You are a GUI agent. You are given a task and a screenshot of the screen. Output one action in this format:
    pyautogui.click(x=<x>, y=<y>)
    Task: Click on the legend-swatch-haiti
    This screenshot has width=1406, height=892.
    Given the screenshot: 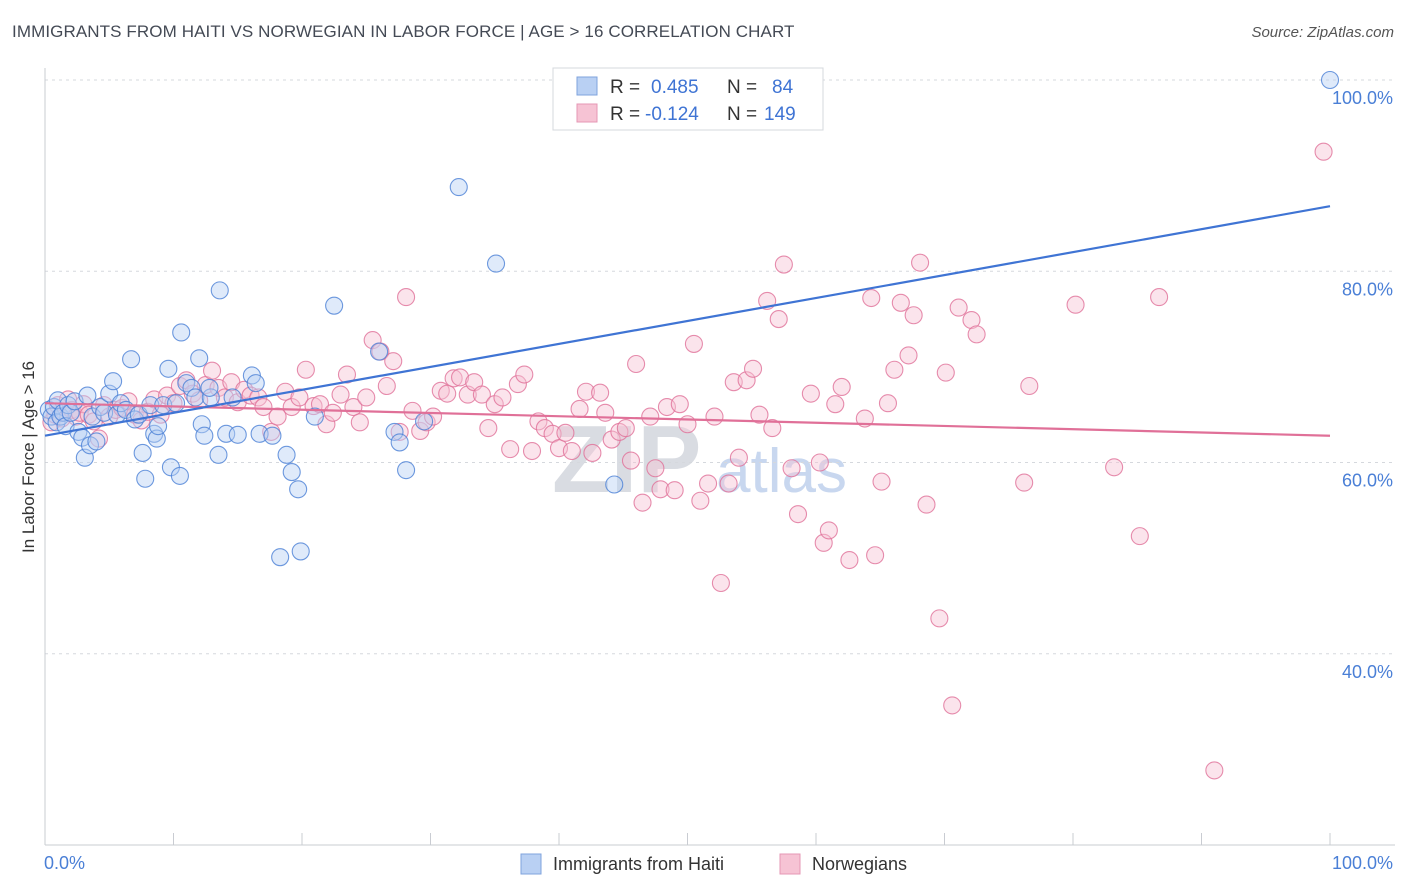 What is the action you would take?
    pyautogui.click(x=587, y=86)
    